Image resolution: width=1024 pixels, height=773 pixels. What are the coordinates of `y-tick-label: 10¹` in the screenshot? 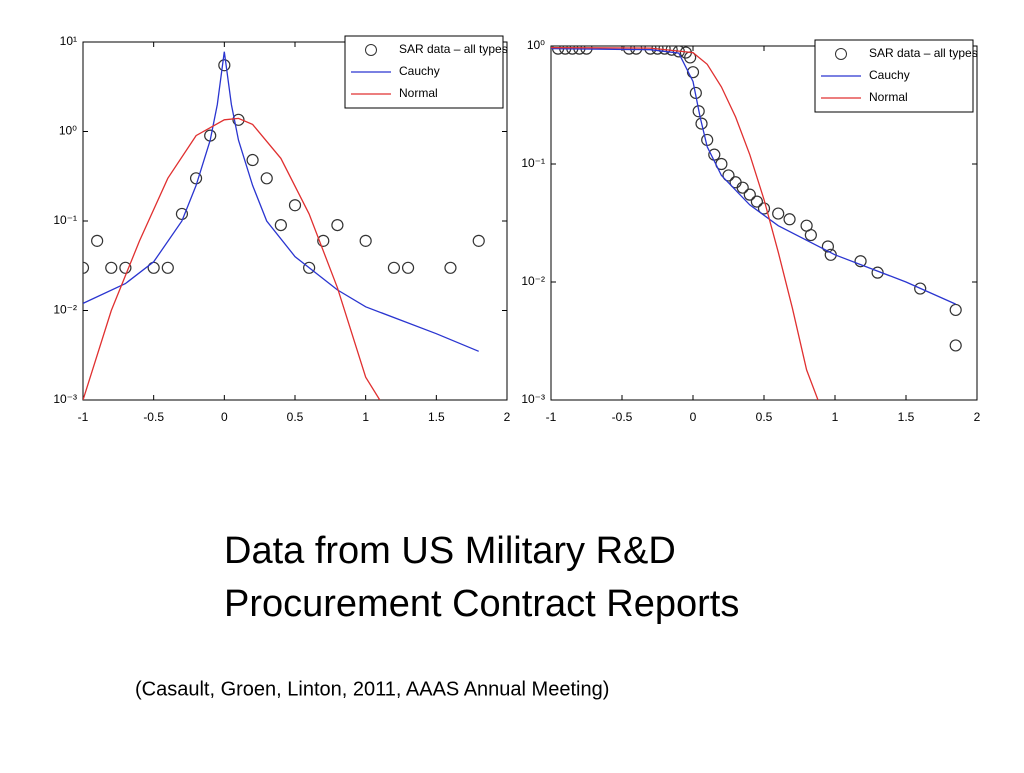 It's located at (68, 41).